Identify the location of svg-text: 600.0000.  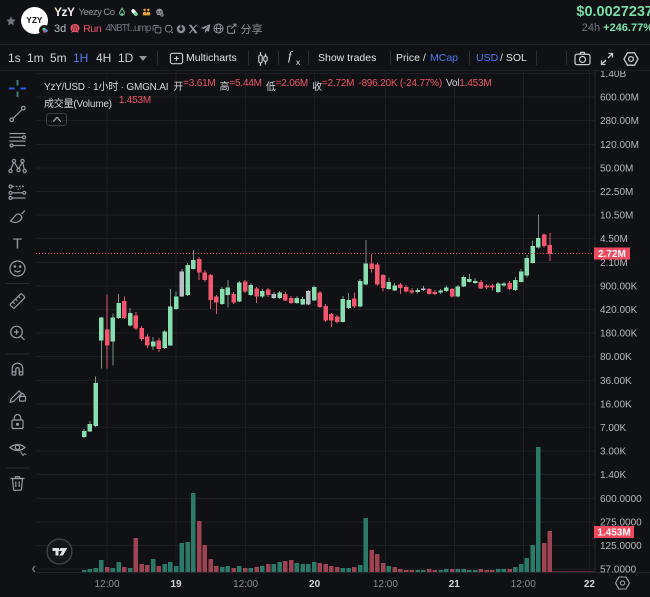
(621, 499).